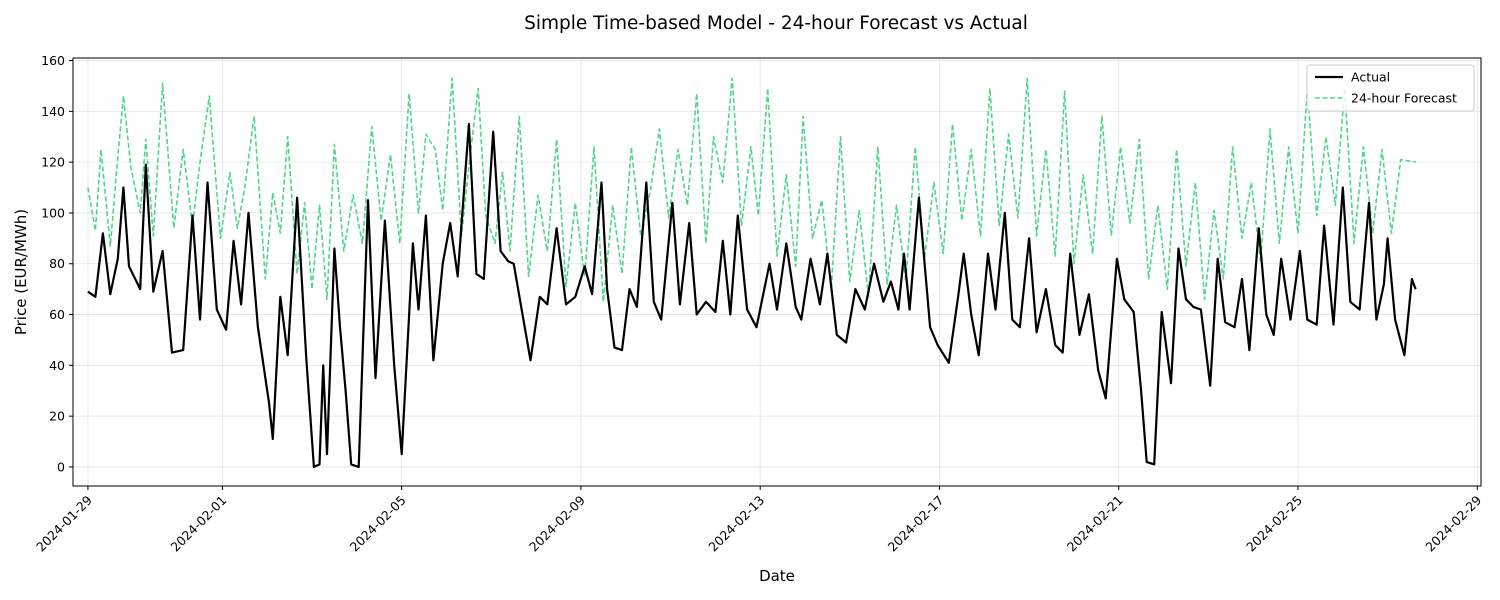 The width and height of the screenshot is (1500, 600). What do you see at coordinates (21, 272) in the screenshot?
I see `y-axis-title: Price (EUR/MWh)` at bounding box center [21, 272].